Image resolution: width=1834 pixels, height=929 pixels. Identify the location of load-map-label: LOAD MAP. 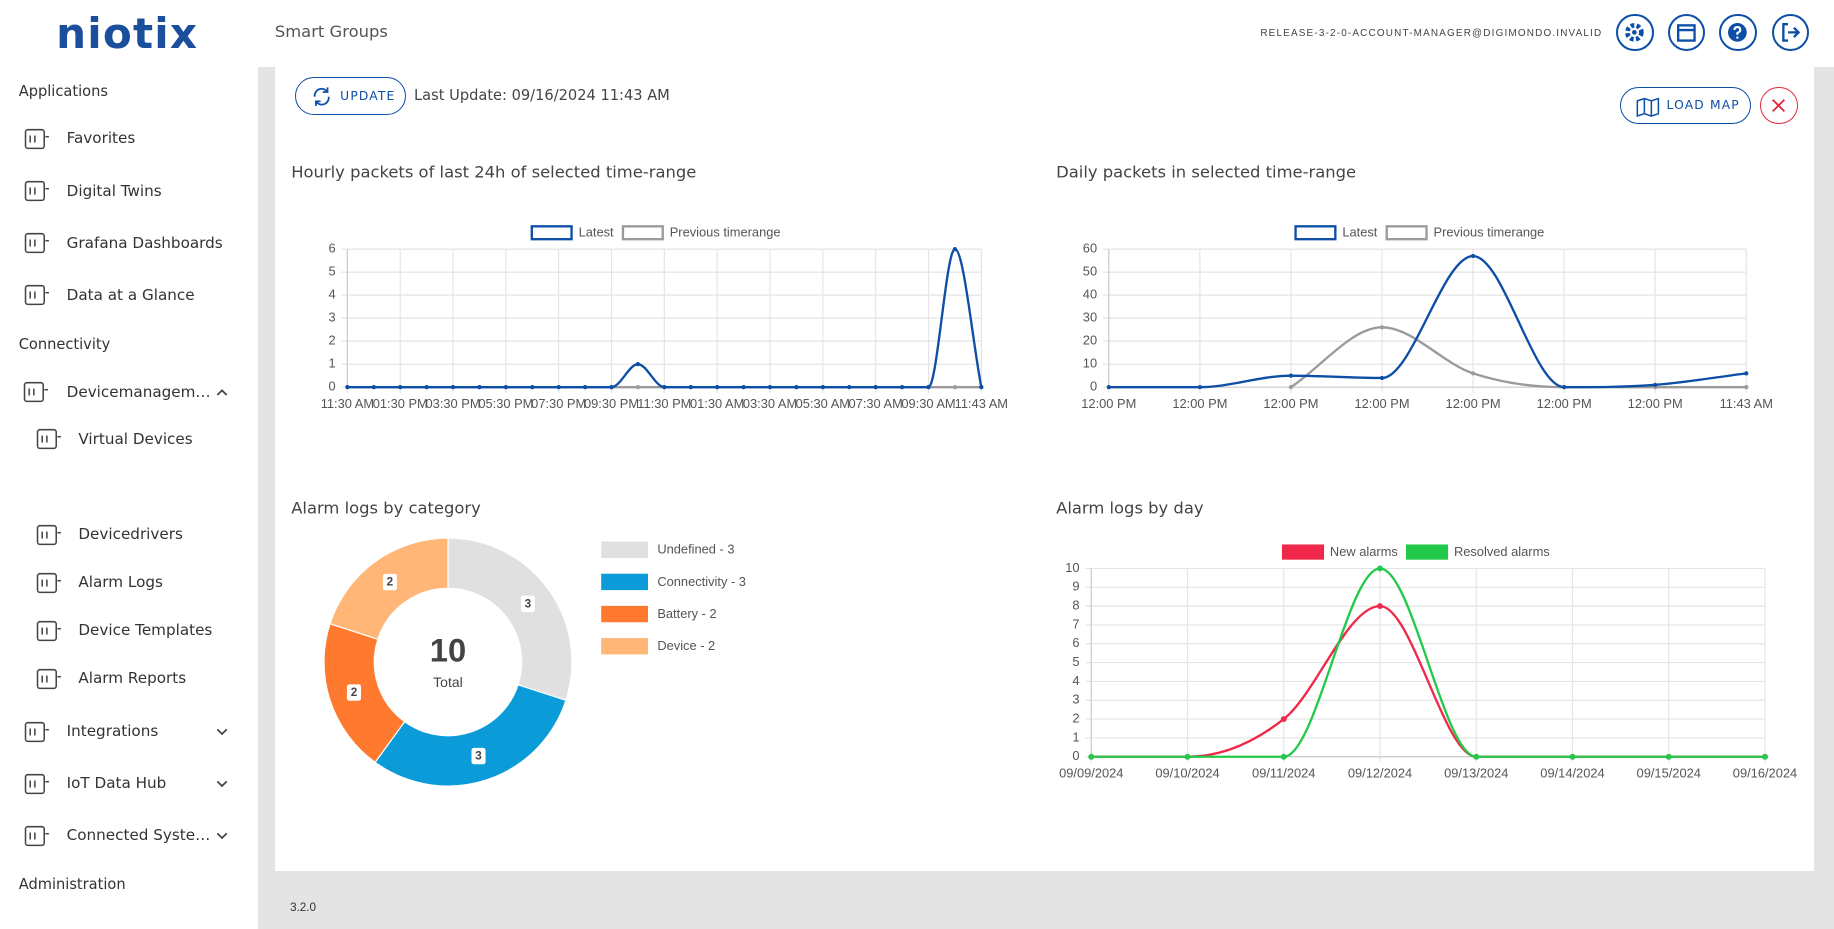
(1703, 105).